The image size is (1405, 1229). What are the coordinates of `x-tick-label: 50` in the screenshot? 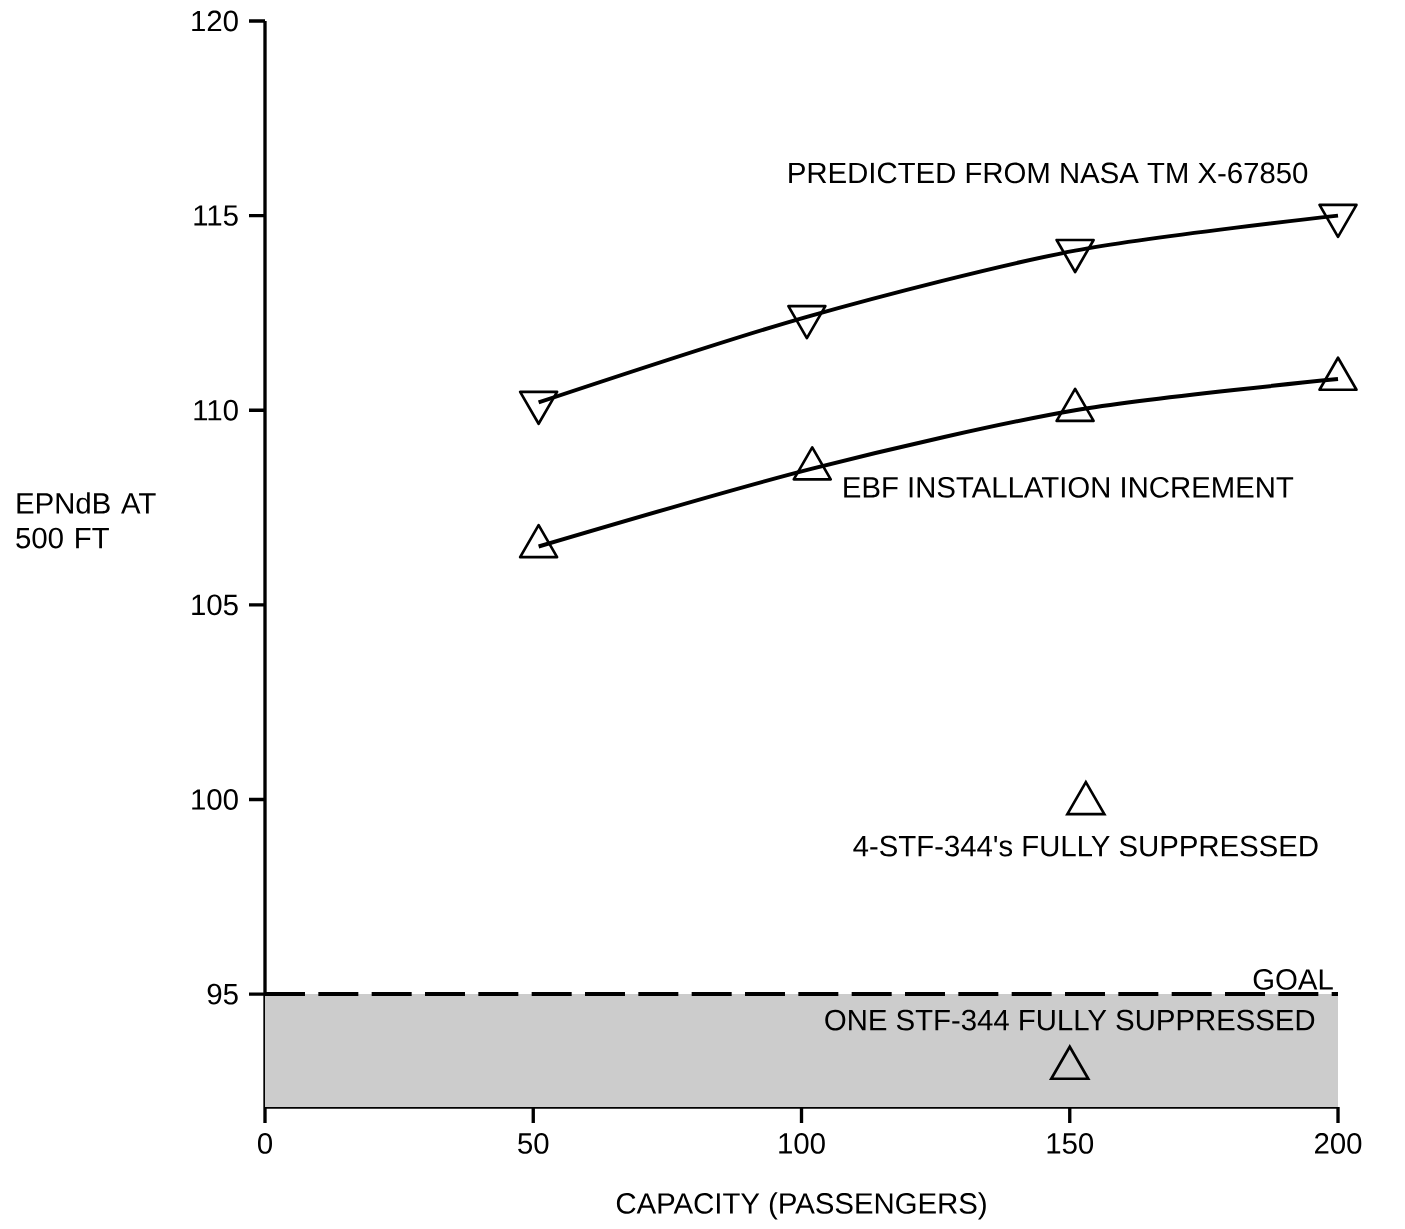 It's located at (533, 1143).